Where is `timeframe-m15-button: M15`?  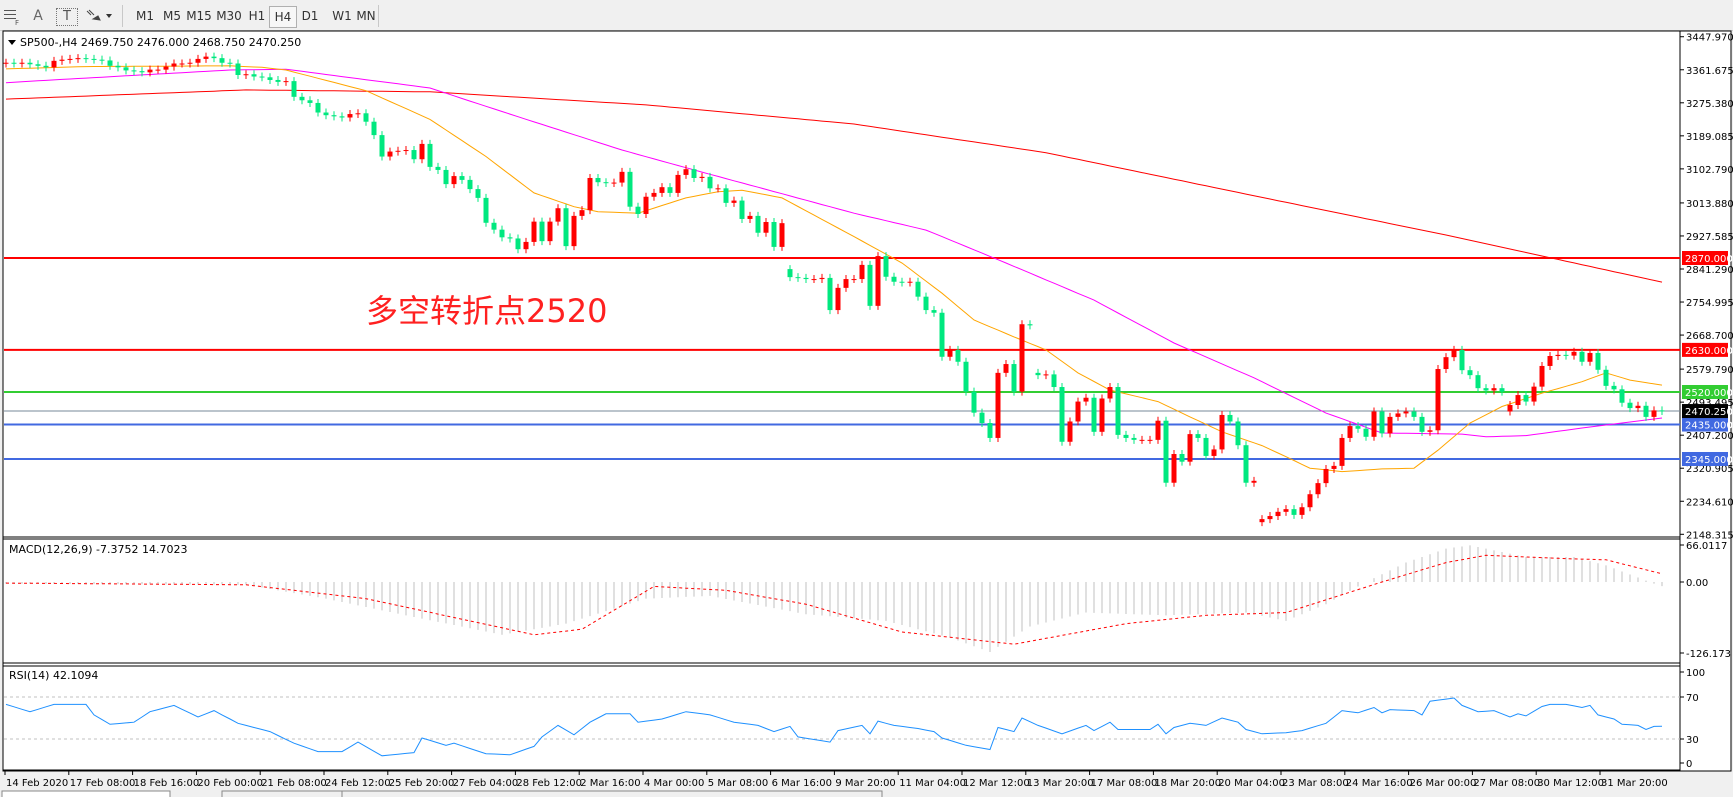 timeframe-m15-button: M15 is located at coordinates (199, 16).